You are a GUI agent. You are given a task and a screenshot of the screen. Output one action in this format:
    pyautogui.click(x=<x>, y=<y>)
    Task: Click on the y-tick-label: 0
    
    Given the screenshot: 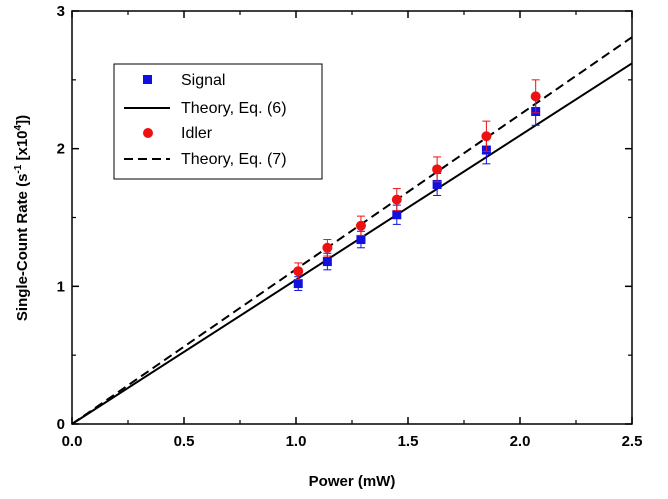 What is the action you would take?
    pyautogui.click(x=61, y=424)
    